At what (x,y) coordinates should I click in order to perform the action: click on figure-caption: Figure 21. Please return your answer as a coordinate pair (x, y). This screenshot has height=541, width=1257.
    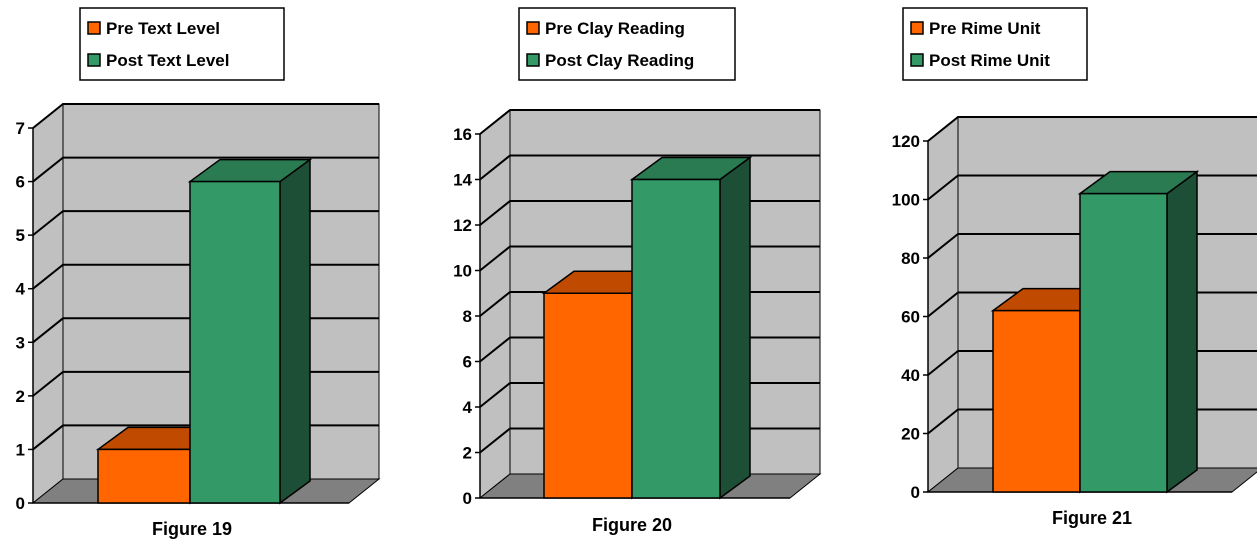
    Looking at the image, I should click on (1092, 518).